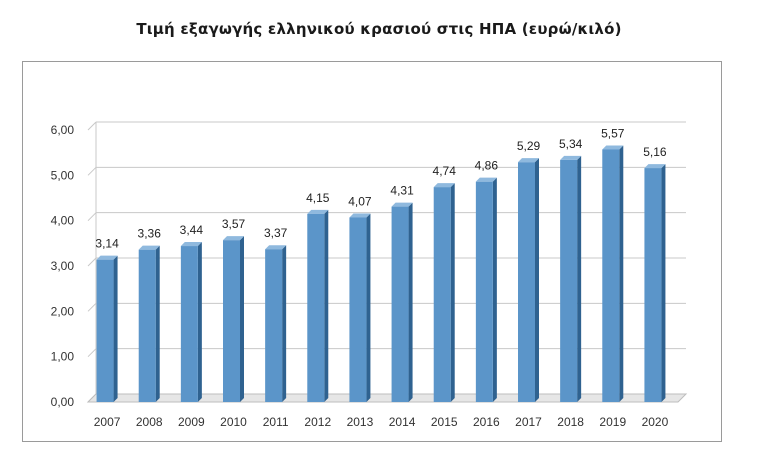 This screenshot has height=471, width=758. What do you see at coordinates (655, 152) in the screenshot?
I see `data-label: 5,16` at bounding box center [655, 152].